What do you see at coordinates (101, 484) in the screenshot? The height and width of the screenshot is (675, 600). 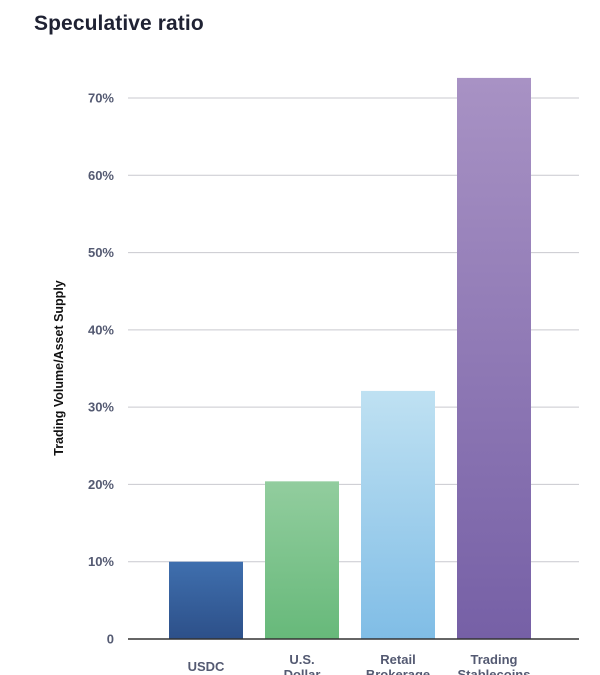 I see `y-tick-label: 20%` at bounding box center [101, 484].